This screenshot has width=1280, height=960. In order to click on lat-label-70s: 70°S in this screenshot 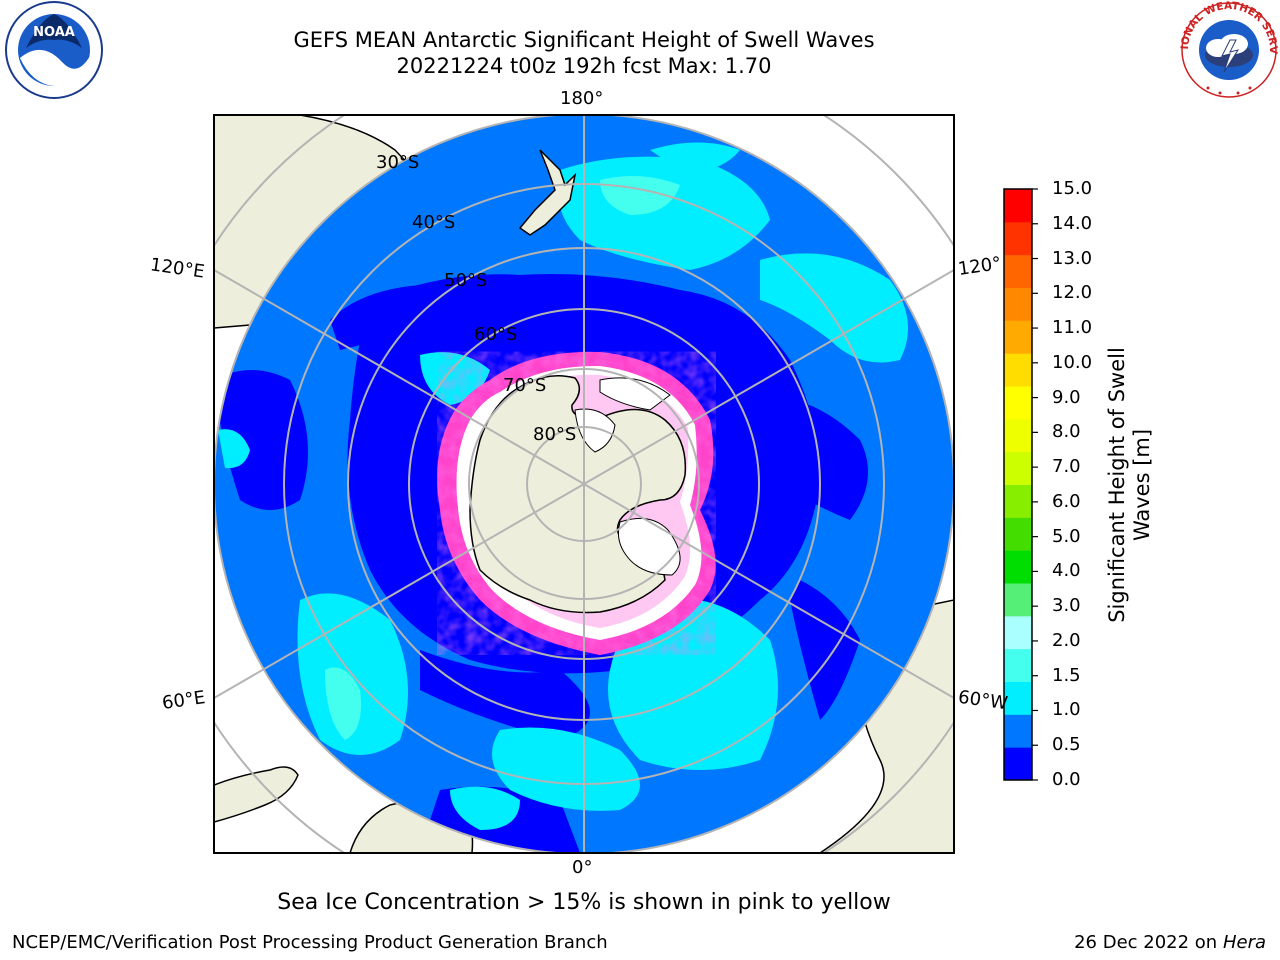, I will do `click(525, 385)`.